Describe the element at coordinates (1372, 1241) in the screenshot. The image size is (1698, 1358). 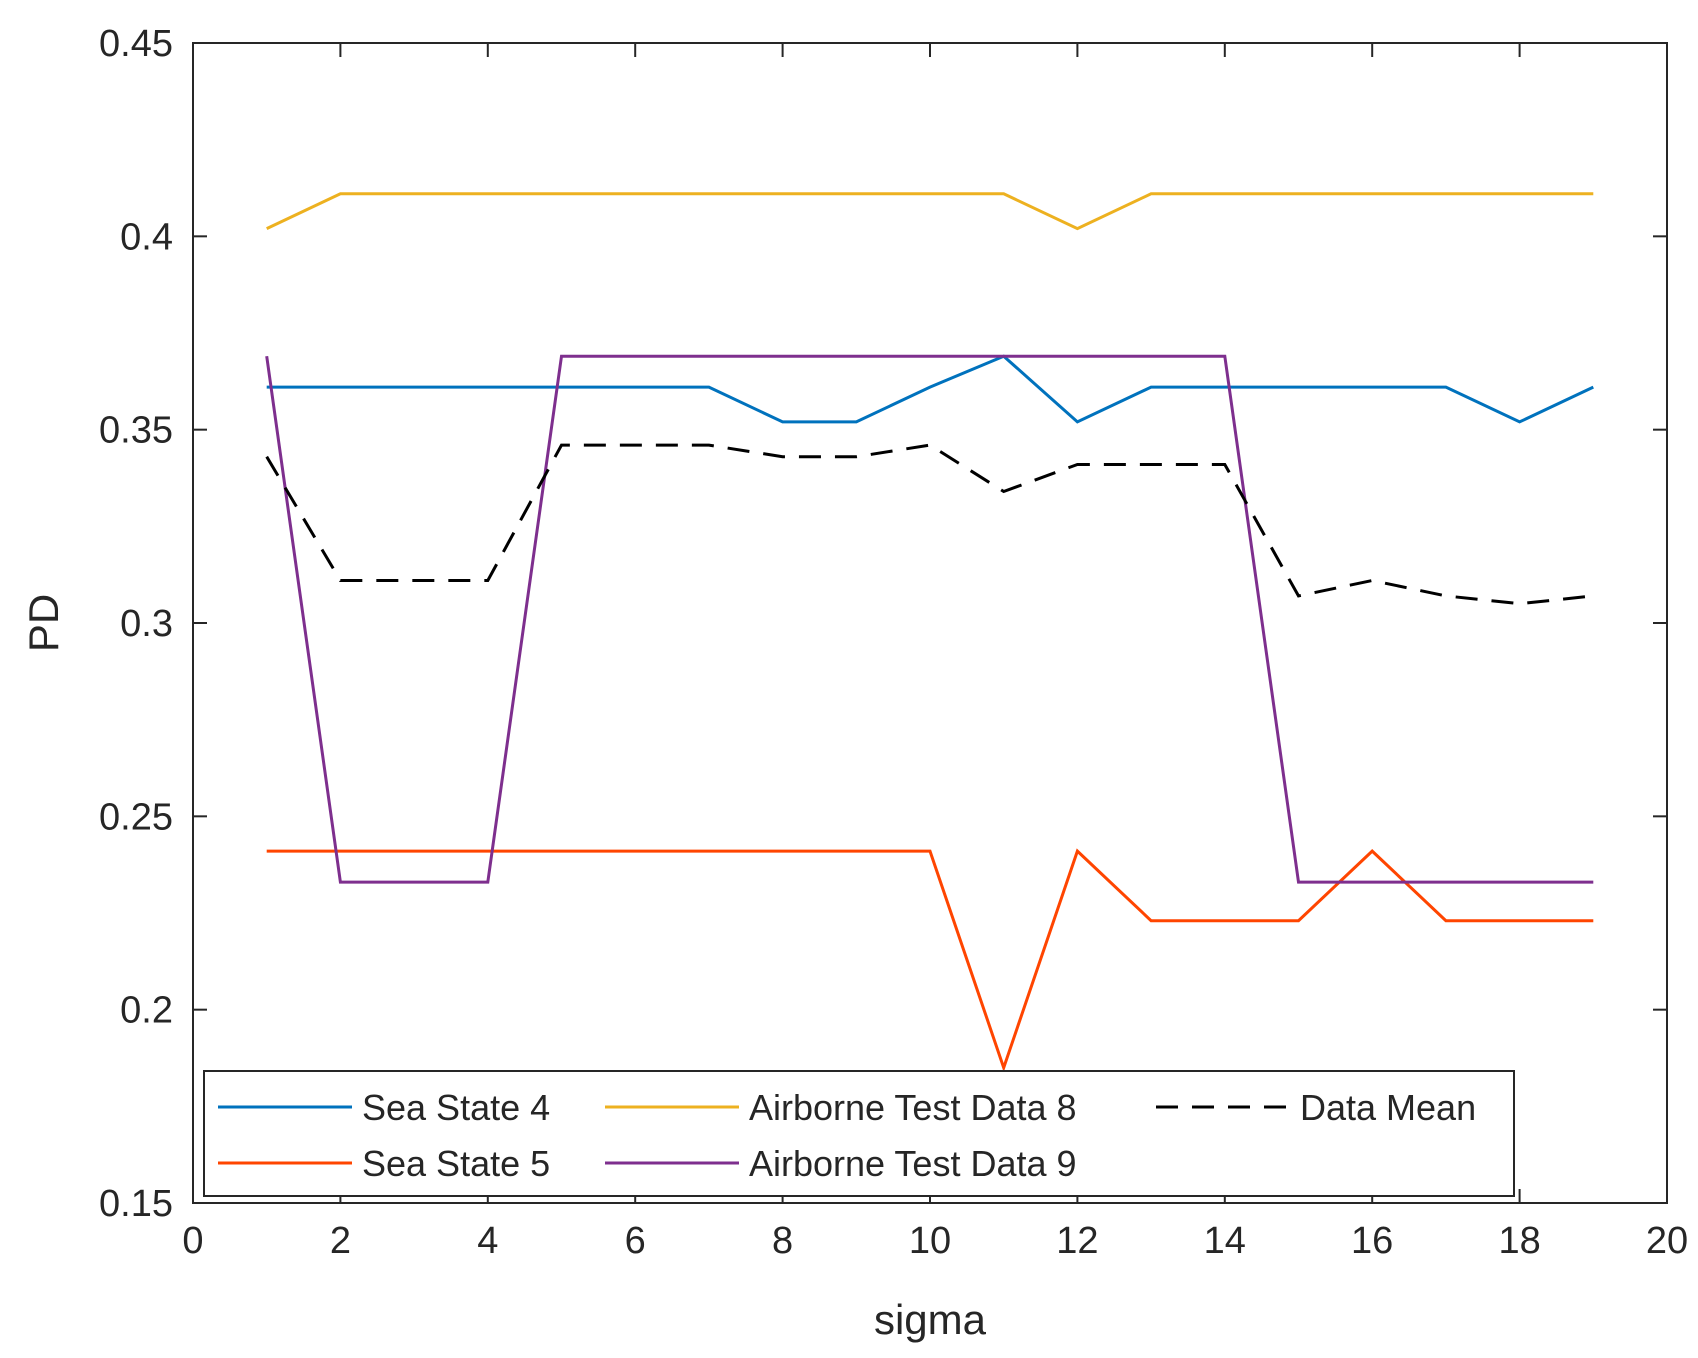
I see `x-tick-label: 16` at that location.